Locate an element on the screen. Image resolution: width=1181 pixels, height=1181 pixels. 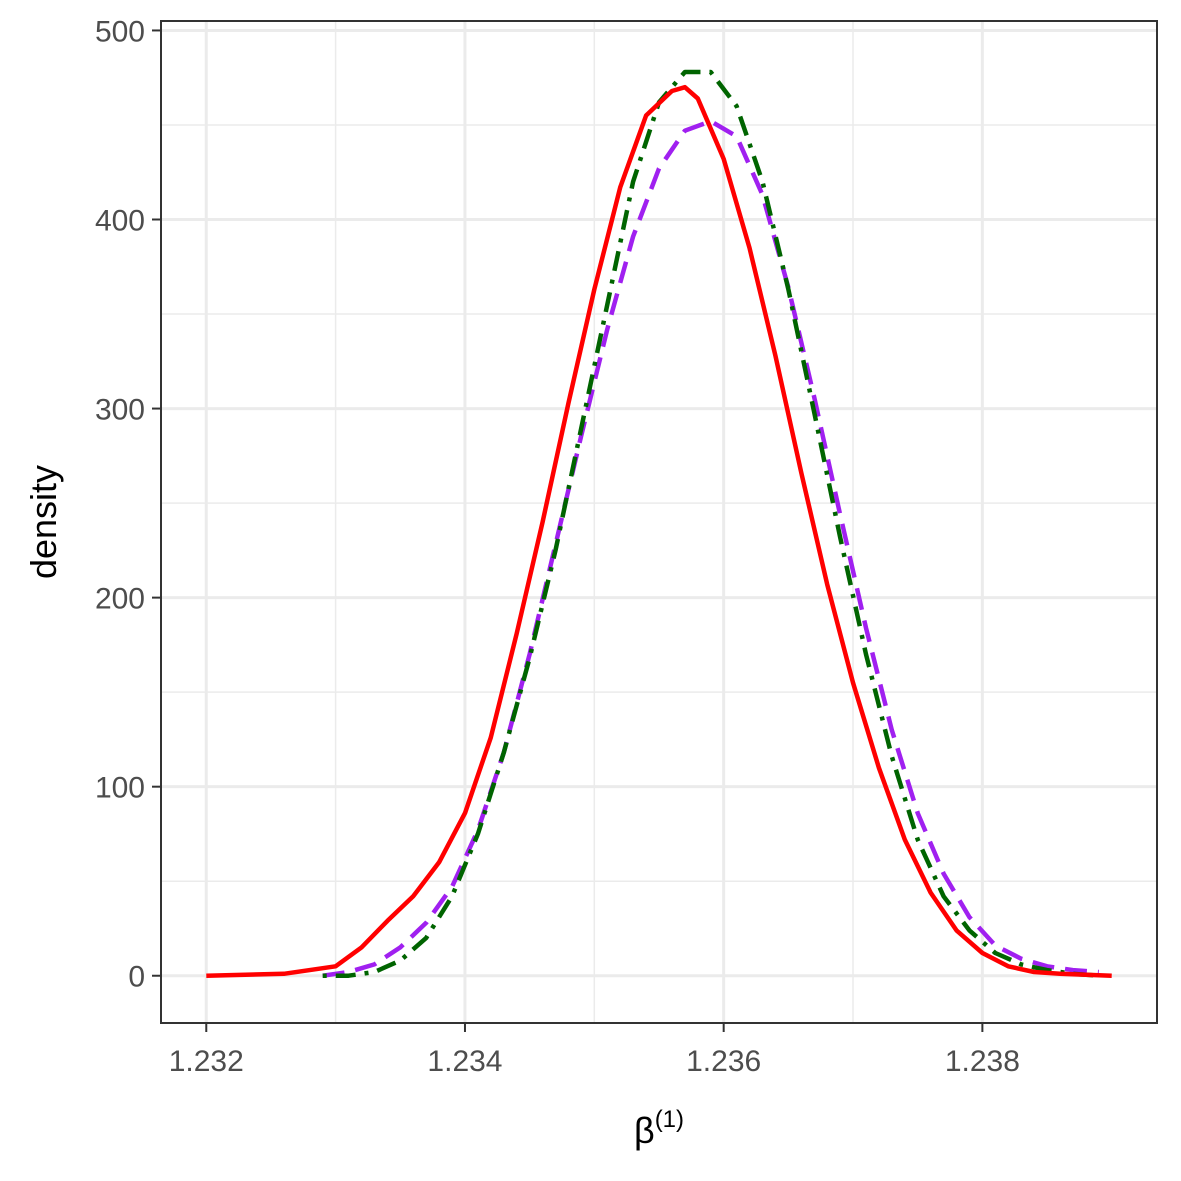
y-tick-label: 200 is located at coordinates (120, 599).